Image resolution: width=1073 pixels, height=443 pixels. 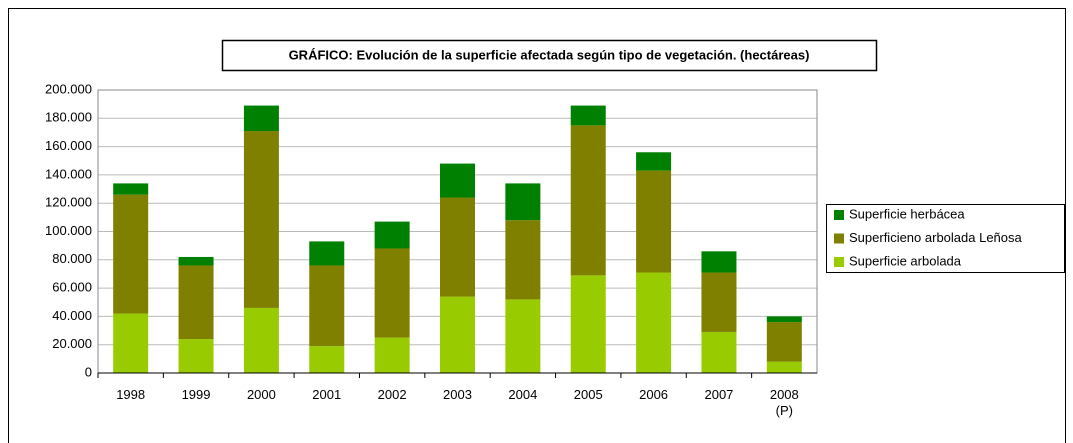 I want to click on x-tick-label: 1999, so click(x=196, y=394).